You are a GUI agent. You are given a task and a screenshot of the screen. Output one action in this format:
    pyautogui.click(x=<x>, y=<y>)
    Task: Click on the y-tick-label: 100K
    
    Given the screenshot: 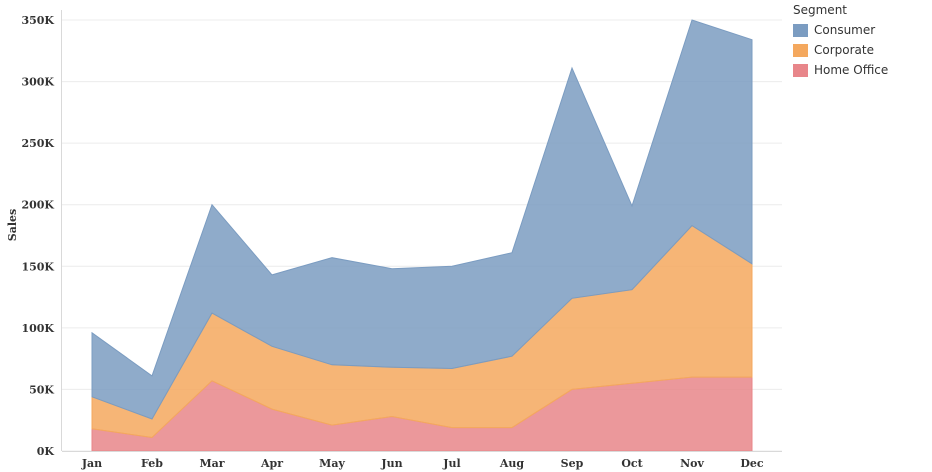 What is the action you would take?
    pyautogui.click(x=37, y=328)
    